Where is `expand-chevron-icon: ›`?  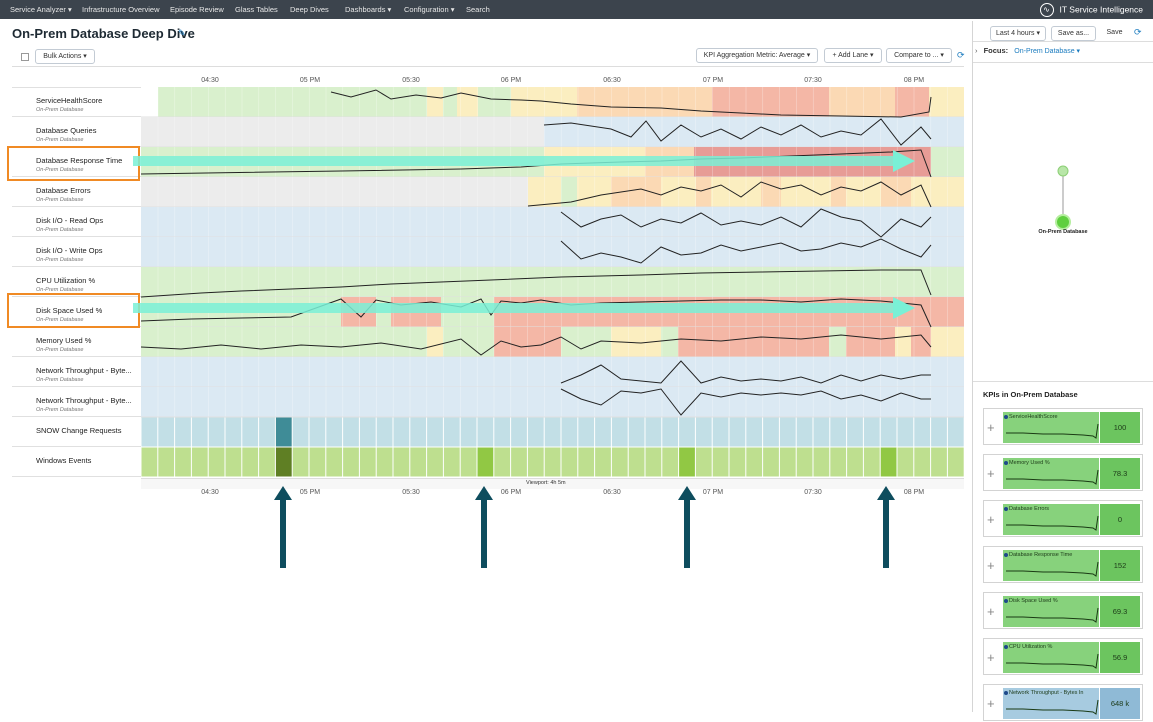 expand-chevron-icon: › is located at coordinates (976, 50).